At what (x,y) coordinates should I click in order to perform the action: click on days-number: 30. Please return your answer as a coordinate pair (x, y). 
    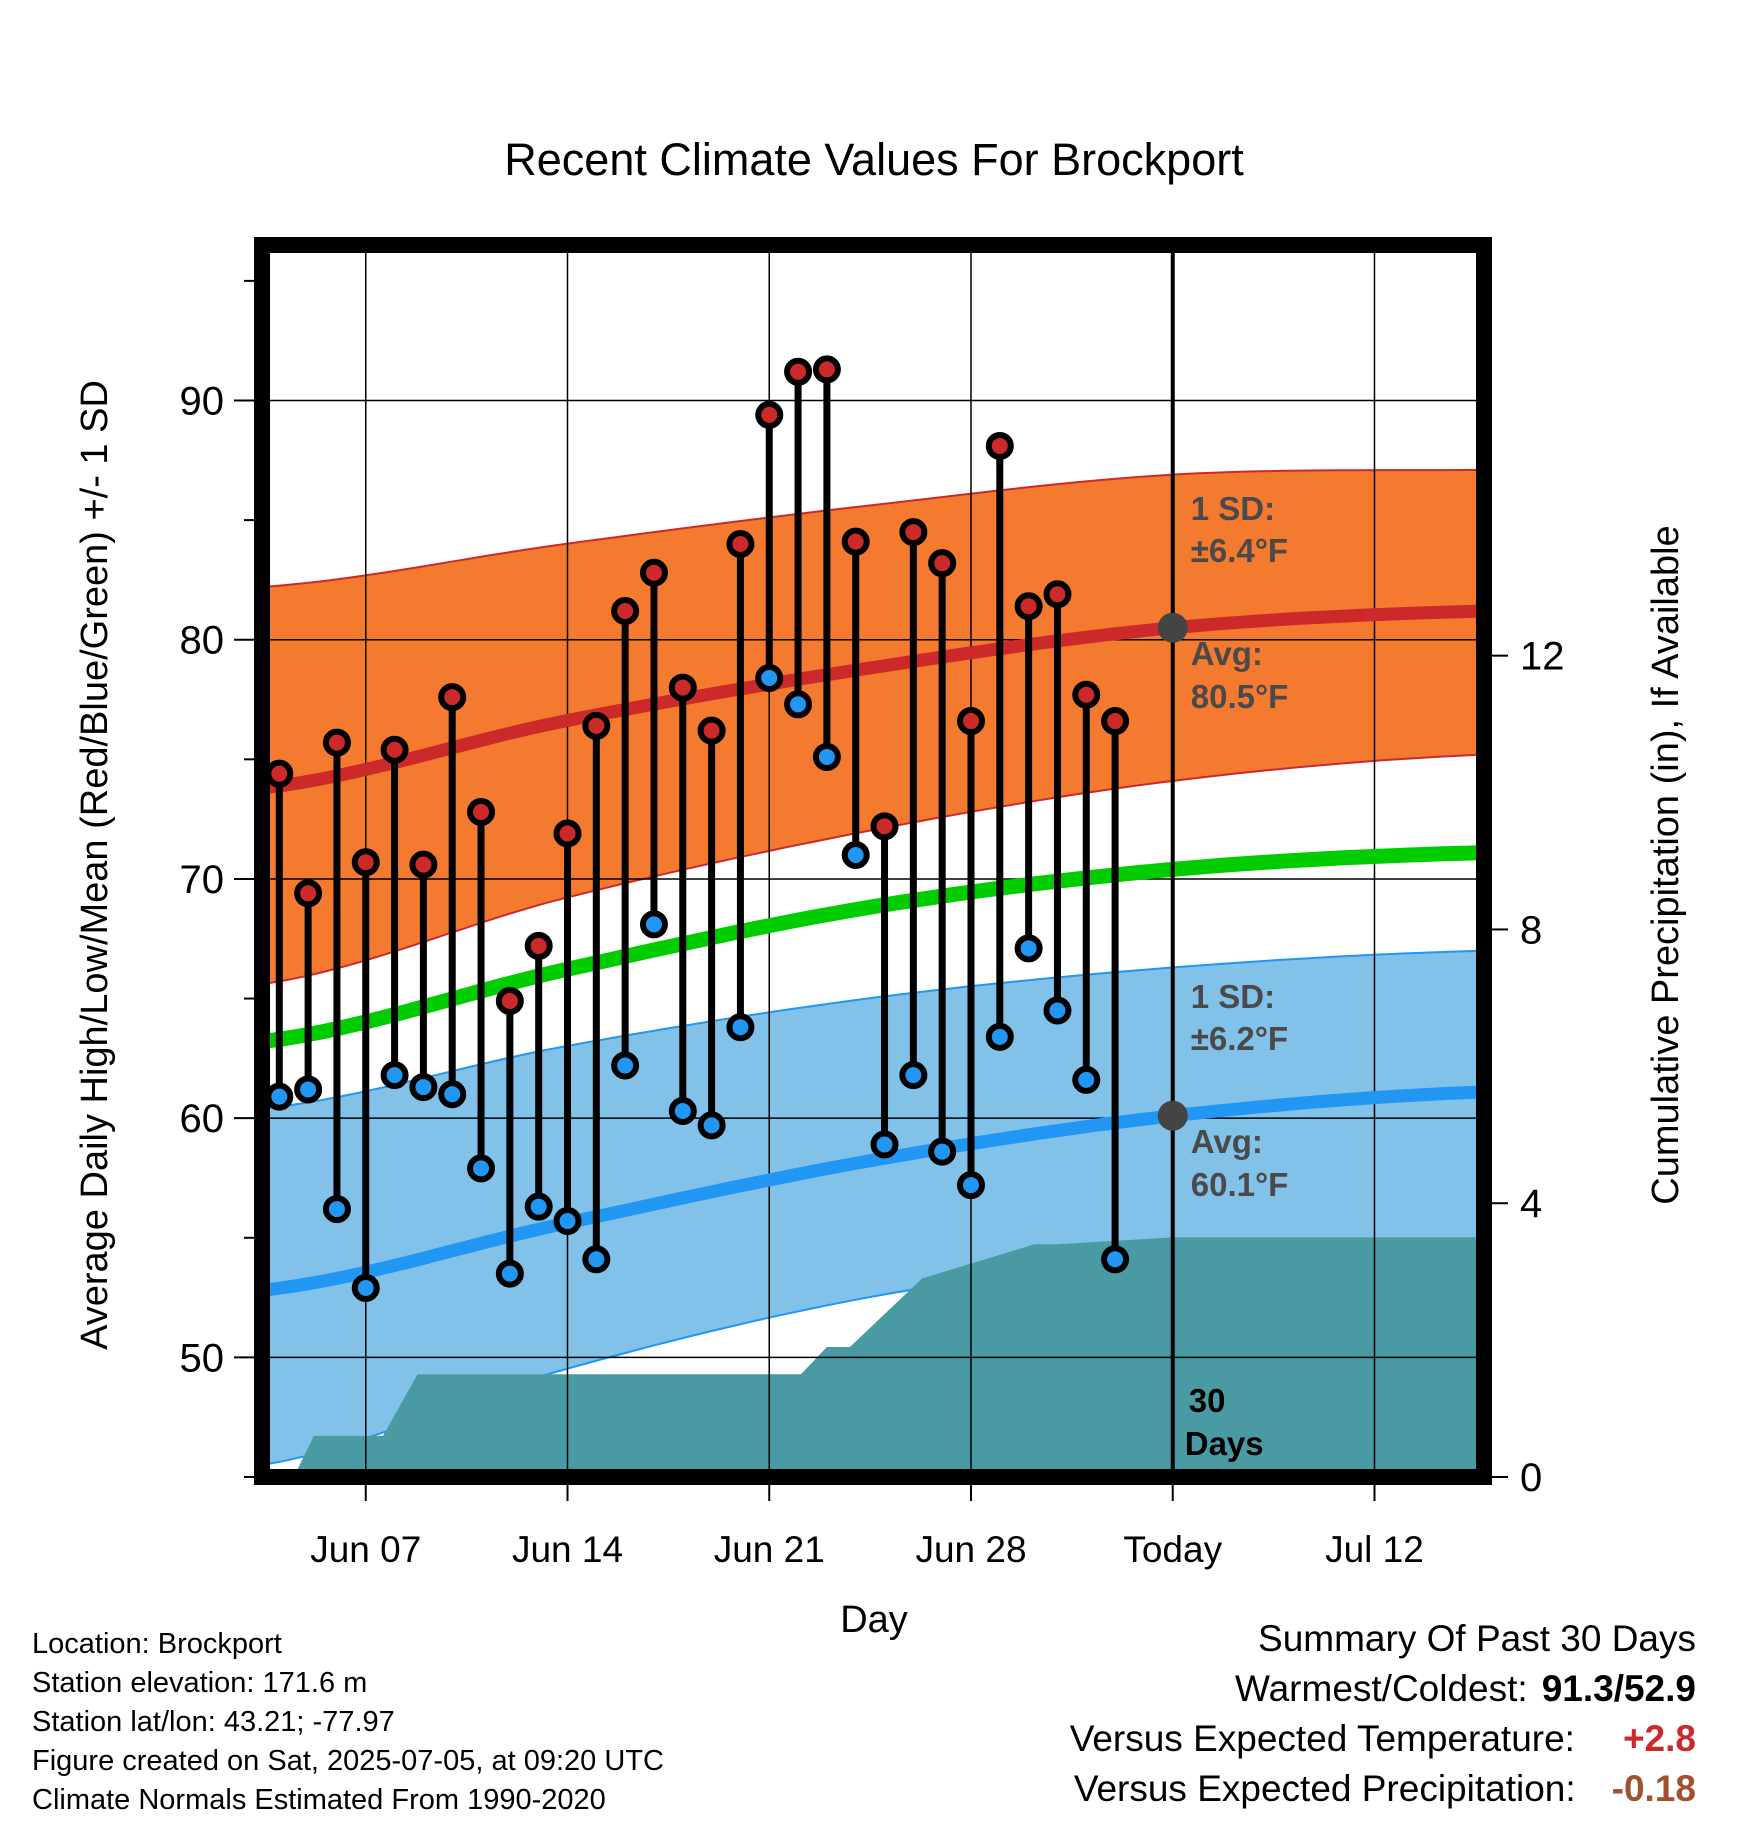
    Looking at the image, I should click on (1207, 1400).